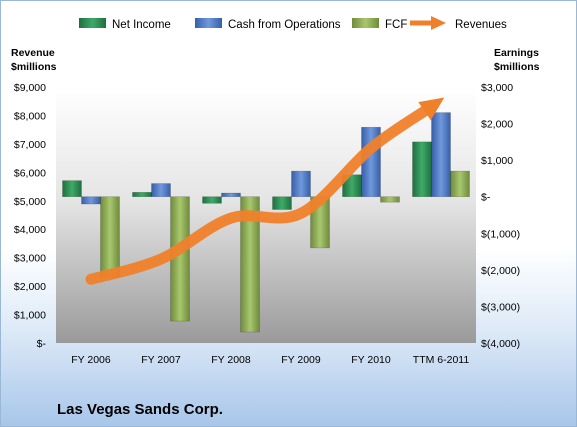  Describe the element at coordinates (34, 67) in the screenshot. I see `left-axis-title-line2: $millions` at that location.